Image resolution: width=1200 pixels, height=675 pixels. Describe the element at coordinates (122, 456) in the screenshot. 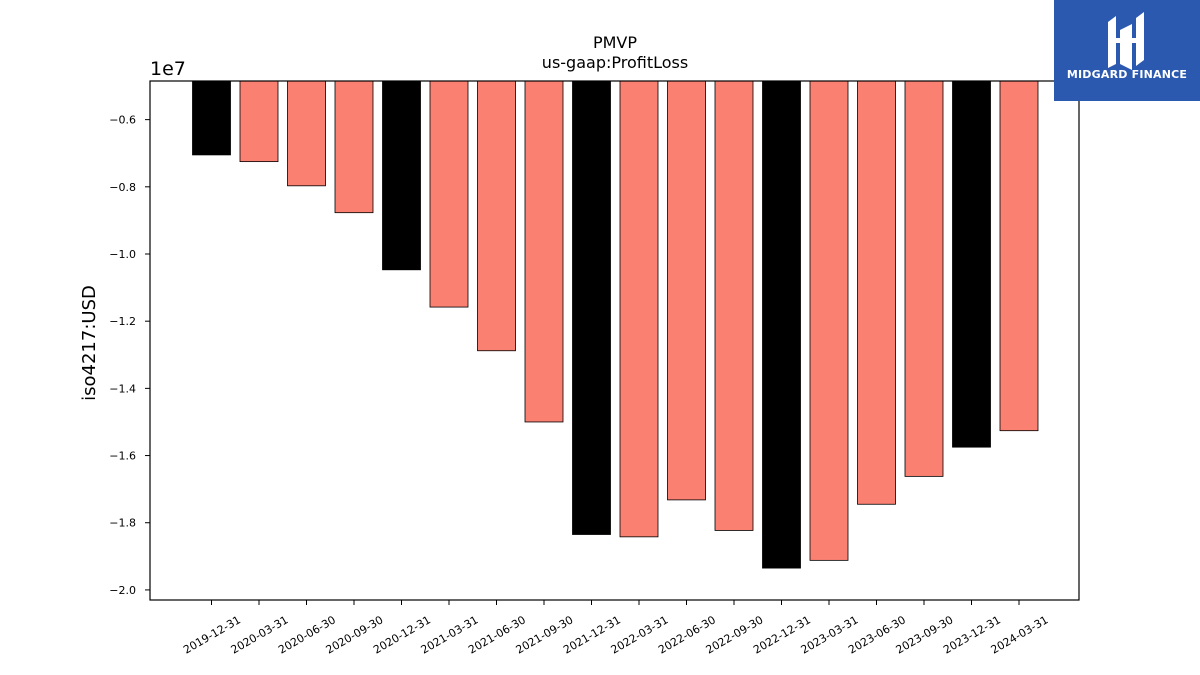

I see `y-tick-label: −1.6` at that location.